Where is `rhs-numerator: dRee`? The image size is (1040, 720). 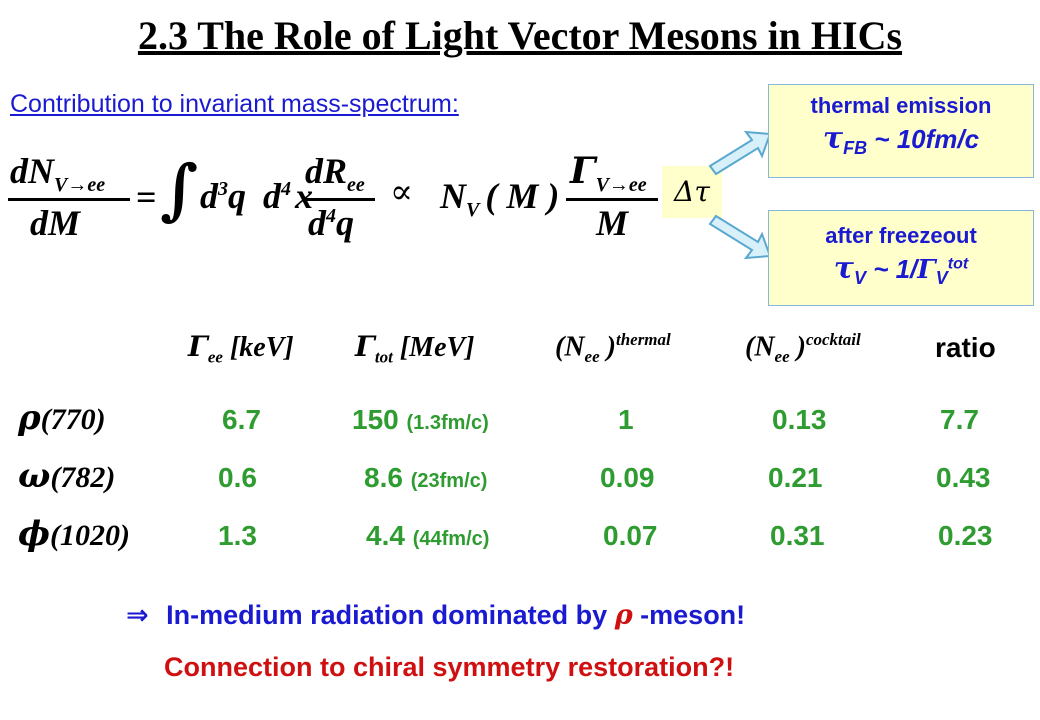
rhs-numerator: dRee is located at coordinates (335, 173).